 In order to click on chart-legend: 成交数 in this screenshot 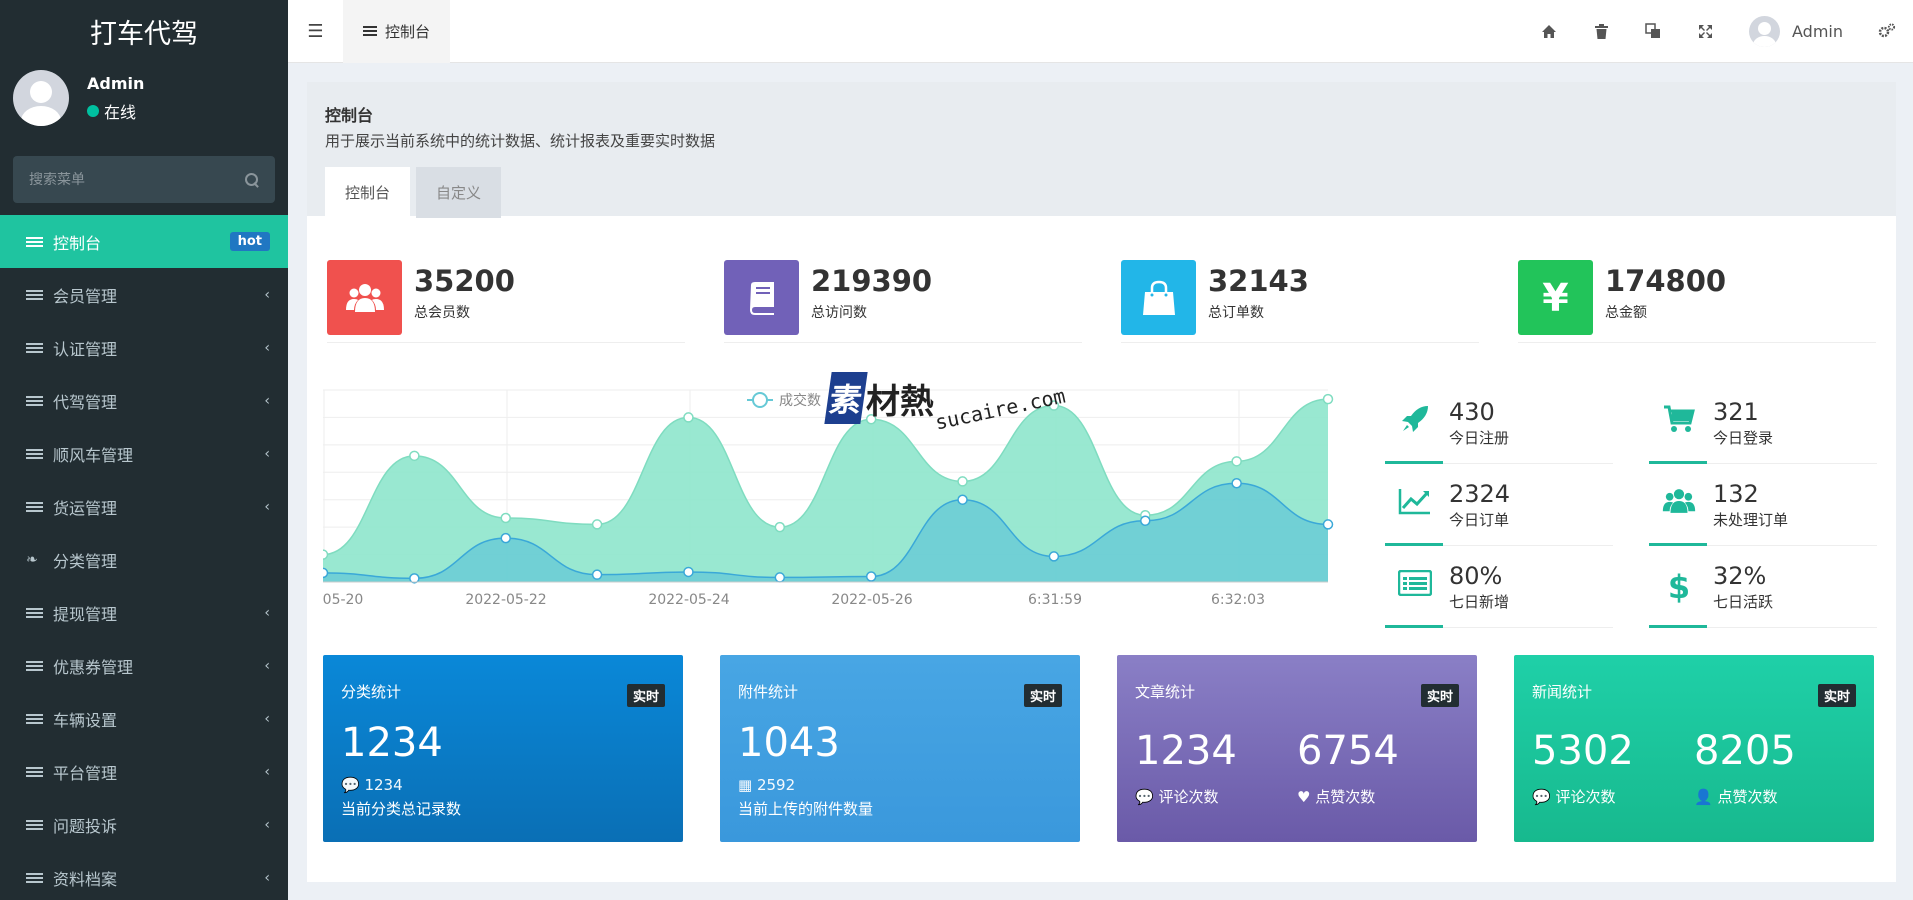, I will do `click(784, 400)`.